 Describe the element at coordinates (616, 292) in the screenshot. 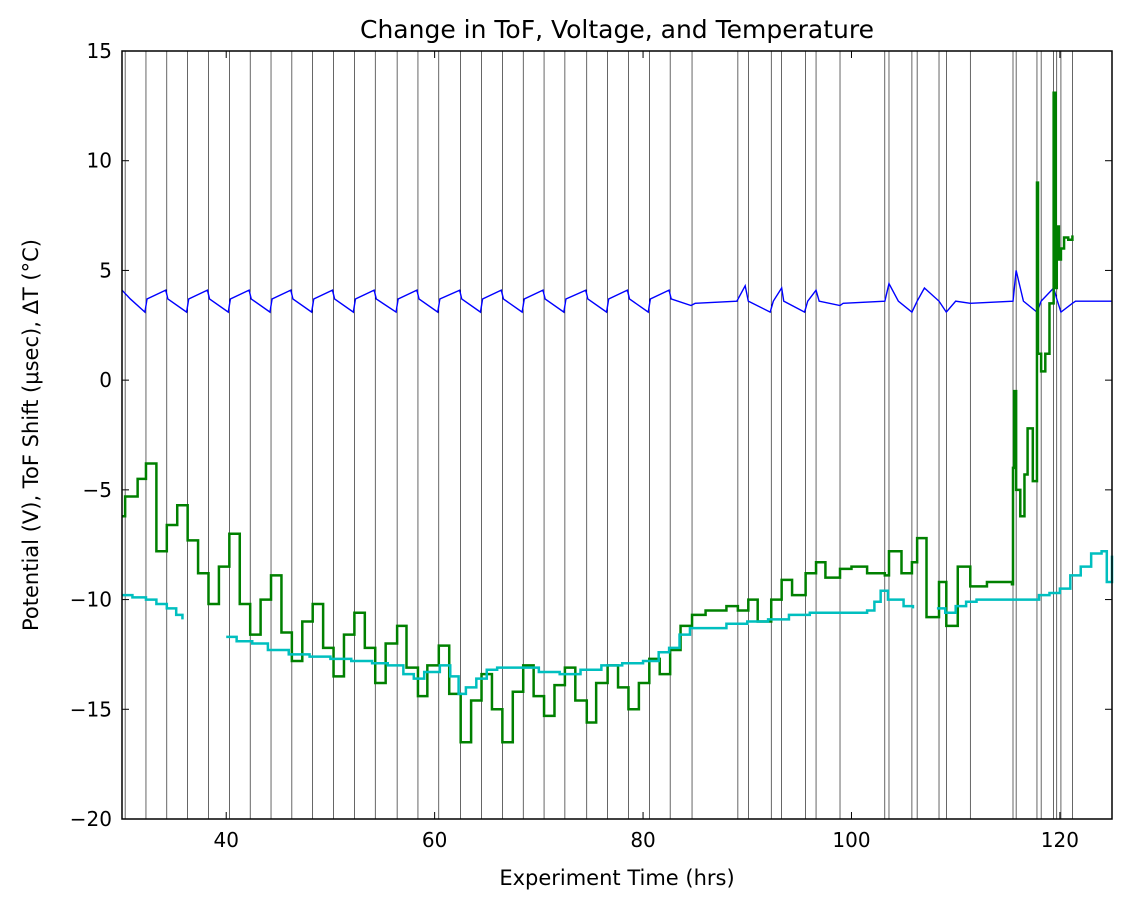

I see `series-0-line` at that location.